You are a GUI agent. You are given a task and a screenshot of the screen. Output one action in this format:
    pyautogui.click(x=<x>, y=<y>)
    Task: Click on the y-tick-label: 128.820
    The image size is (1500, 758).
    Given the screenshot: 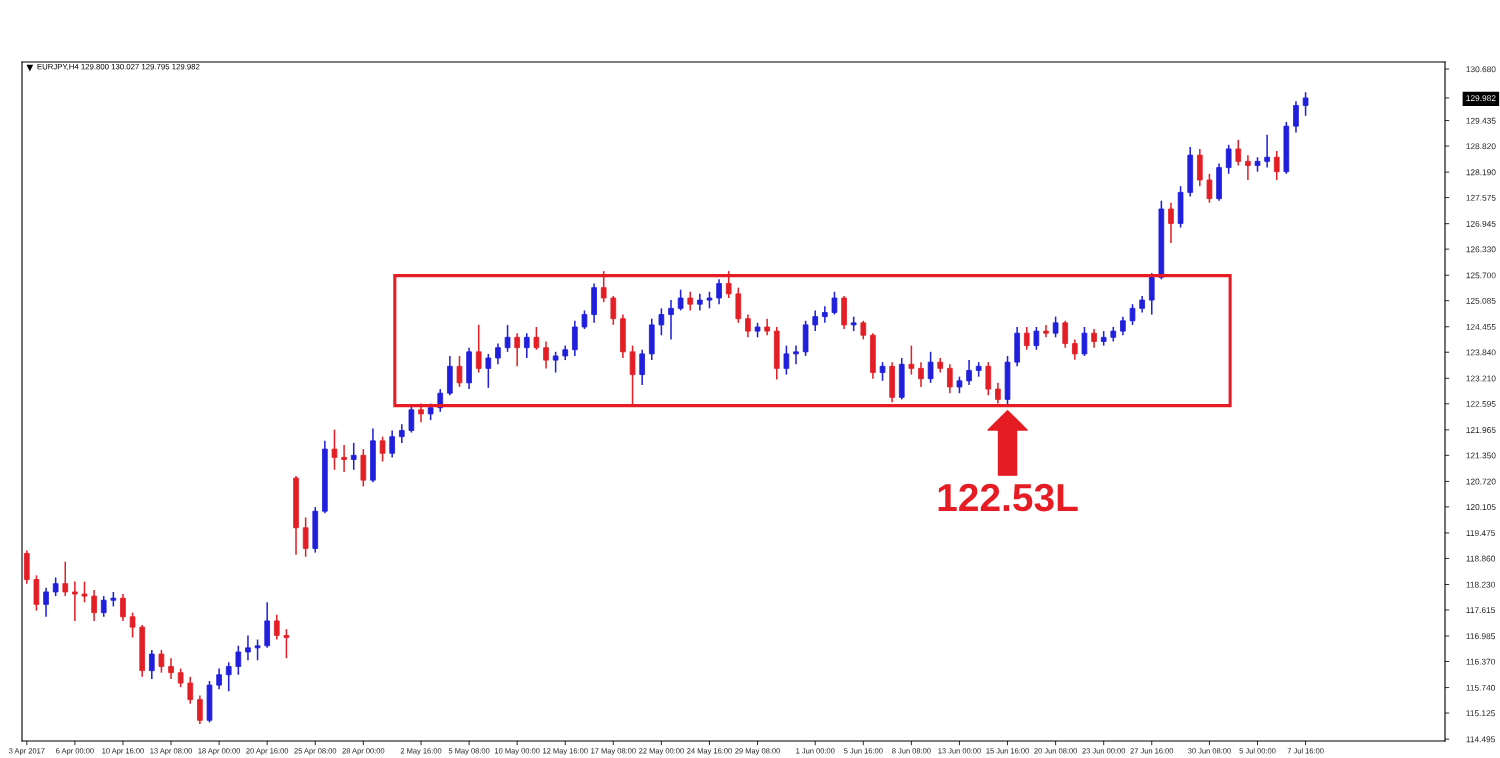 What is the action you would take?
    pyautogui.click(x=1481, y=146)
    